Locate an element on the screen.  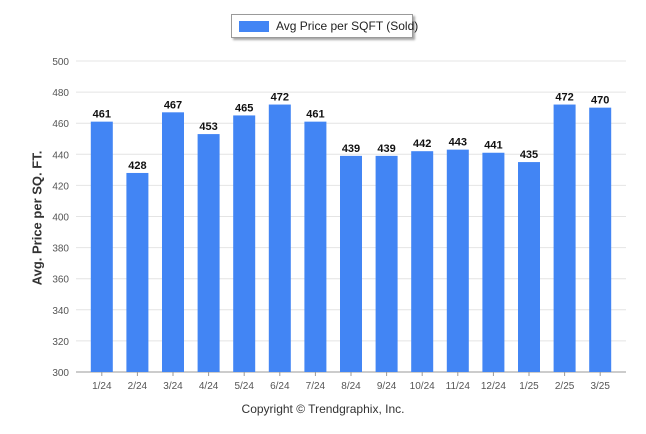
y-tick-label: 300 is located at coordinates (60, 373).